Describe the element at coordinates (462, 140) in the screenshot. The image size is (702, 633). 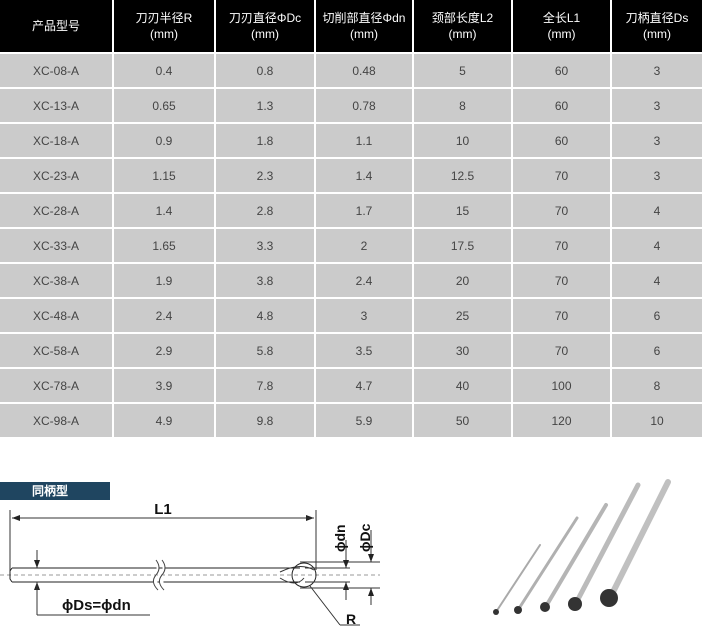
I see `table-cell: 10` at that location.